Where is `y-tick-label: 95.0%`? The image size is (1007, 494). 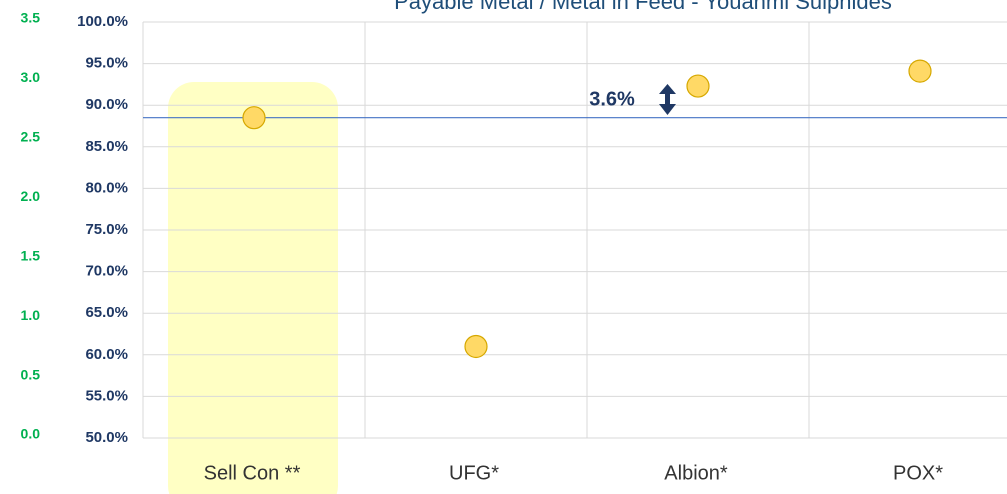
y-tick-label: 95.0% is located at coordinates (106, 63).